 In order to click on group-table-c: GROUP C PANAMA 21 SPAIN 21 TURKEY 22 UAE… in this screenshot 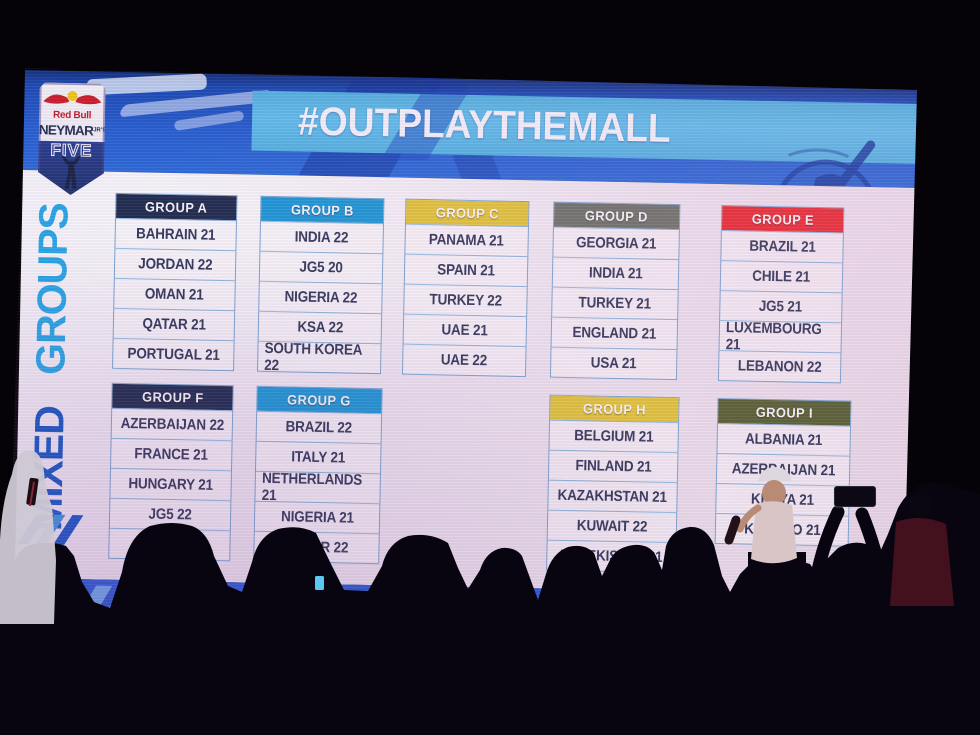, I will do `click(465, 288)`.